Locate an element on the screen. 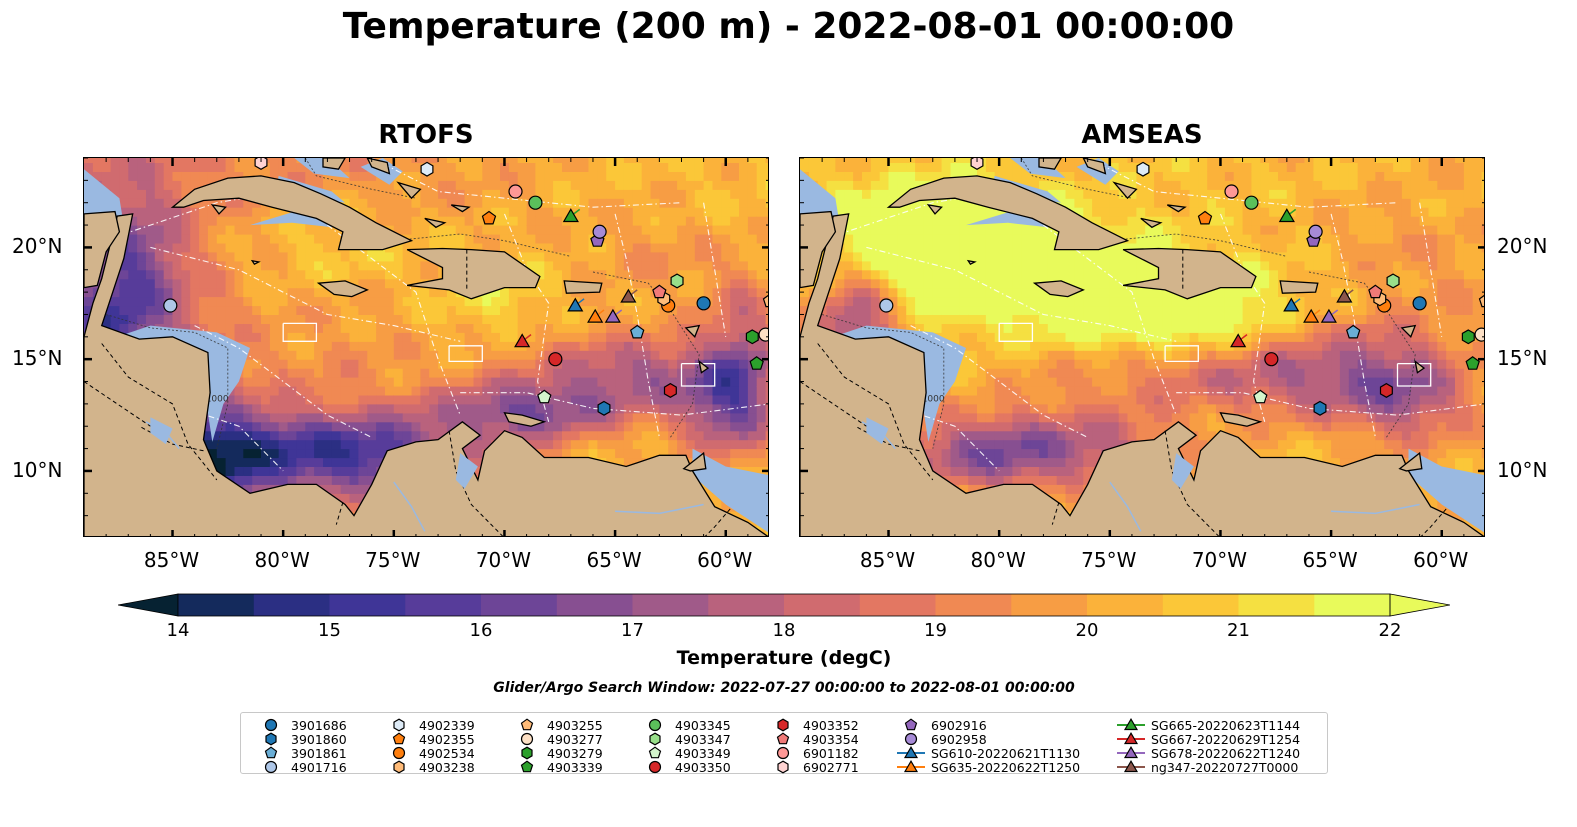 The width and height of the screenshot is (1577, 827). legend-label: 4902534 is located at coordinates (447, 753).